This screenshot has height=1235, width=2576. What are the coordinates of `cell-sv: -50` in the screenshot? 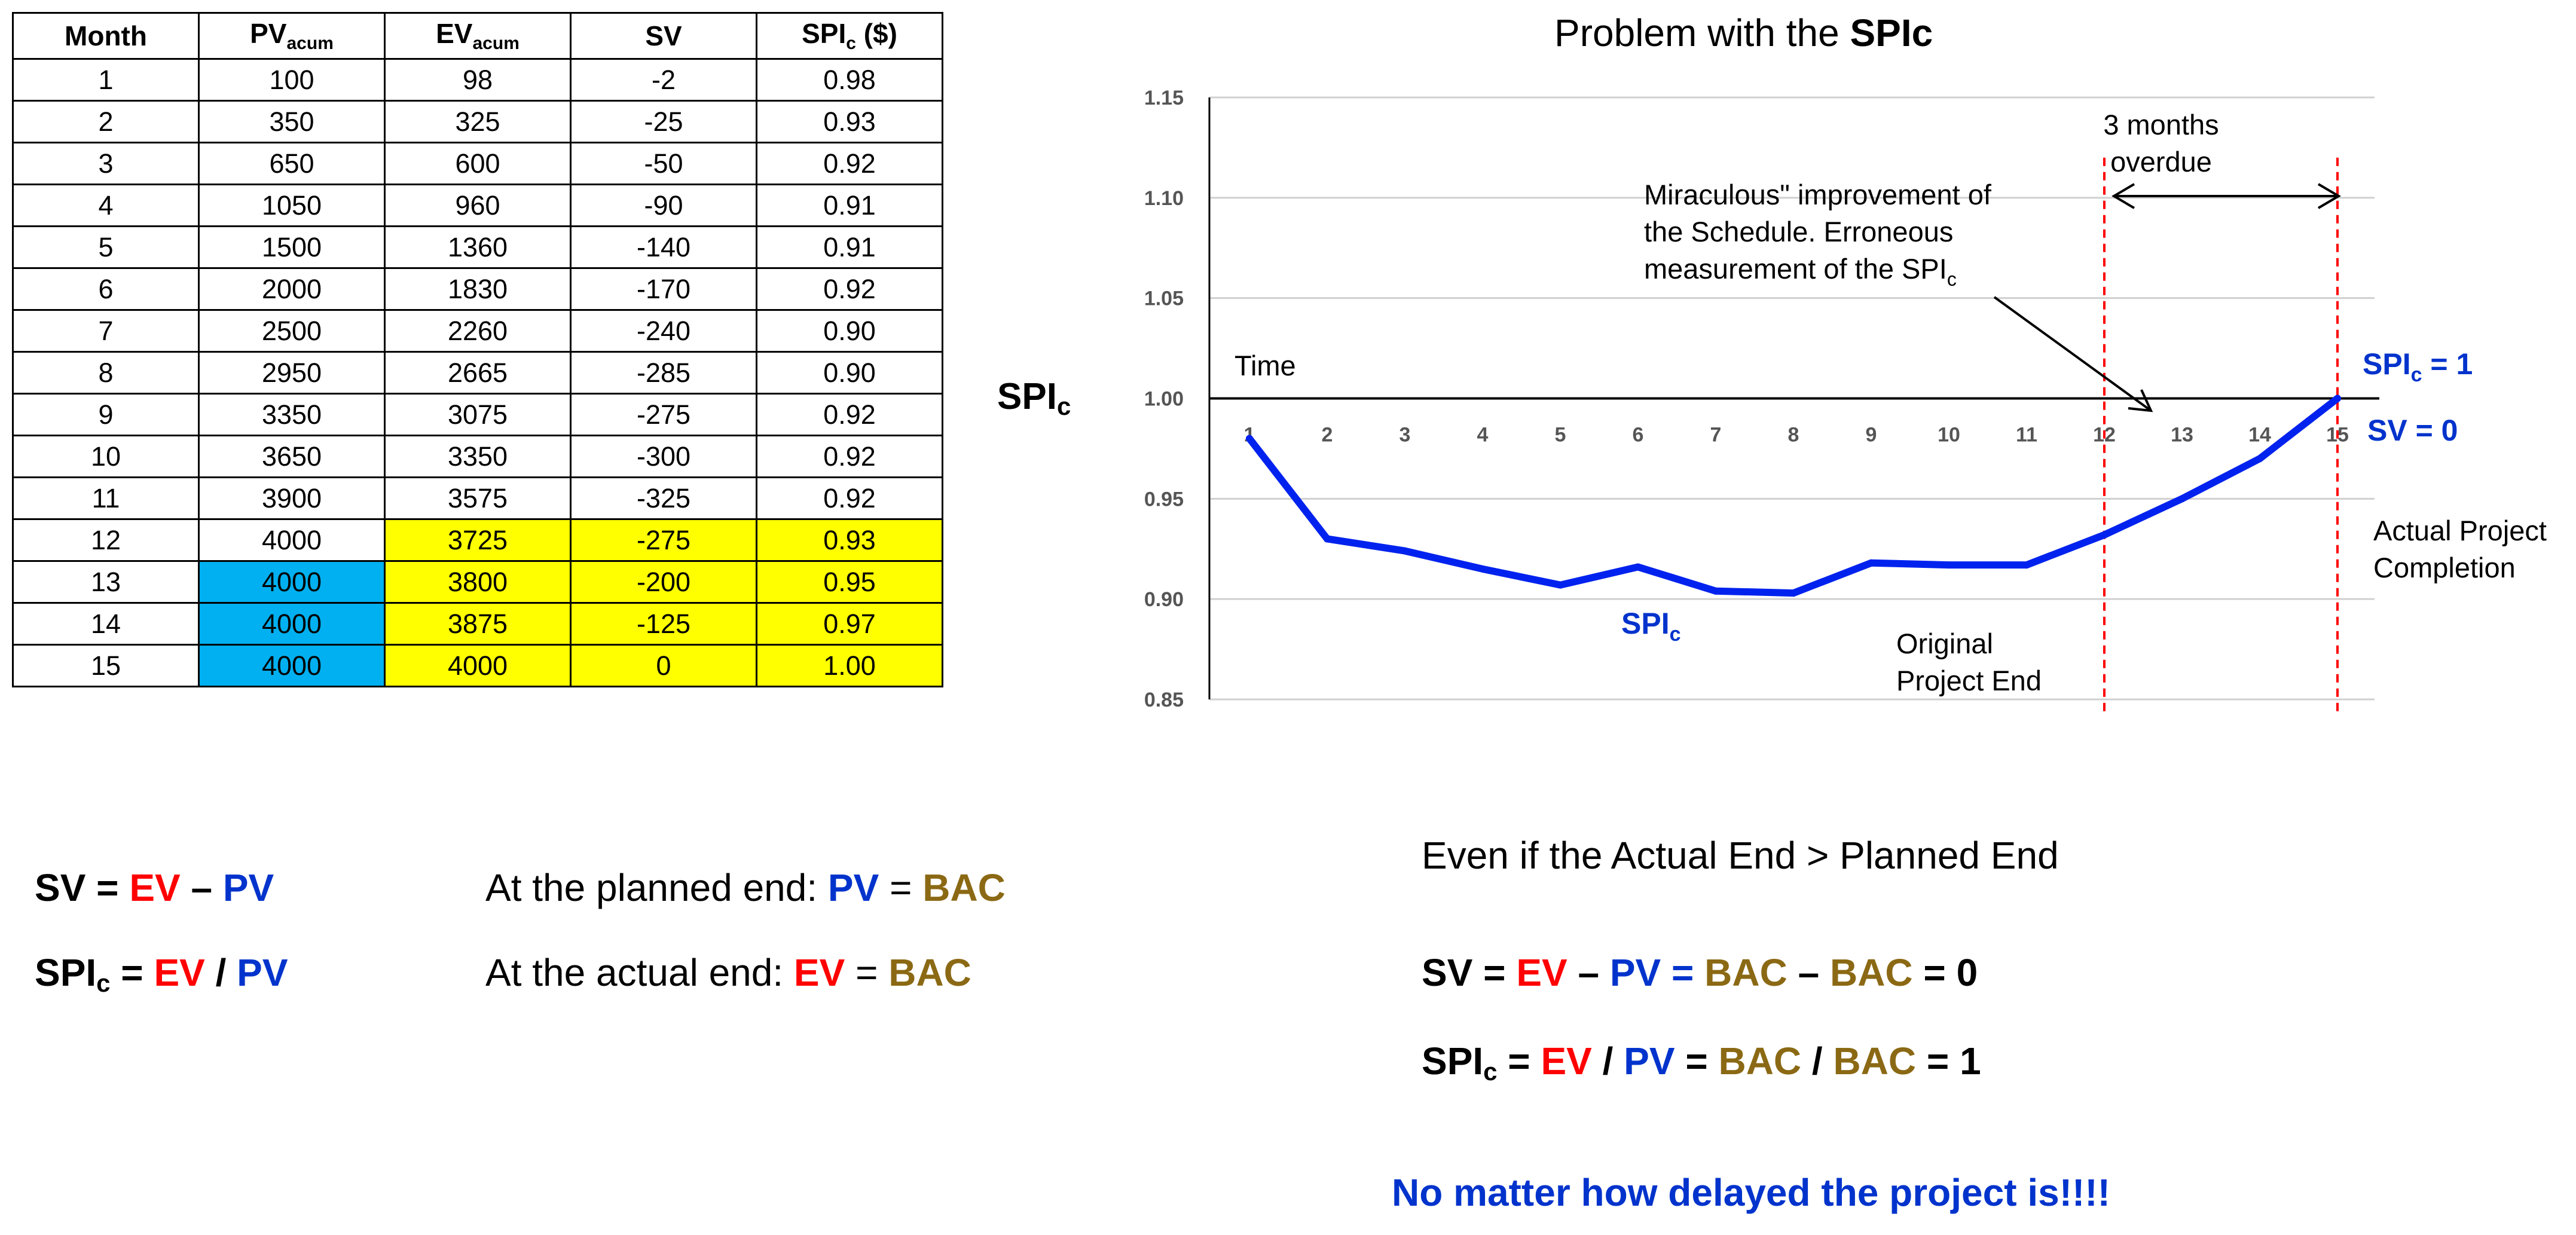 It's located at (664, 164).